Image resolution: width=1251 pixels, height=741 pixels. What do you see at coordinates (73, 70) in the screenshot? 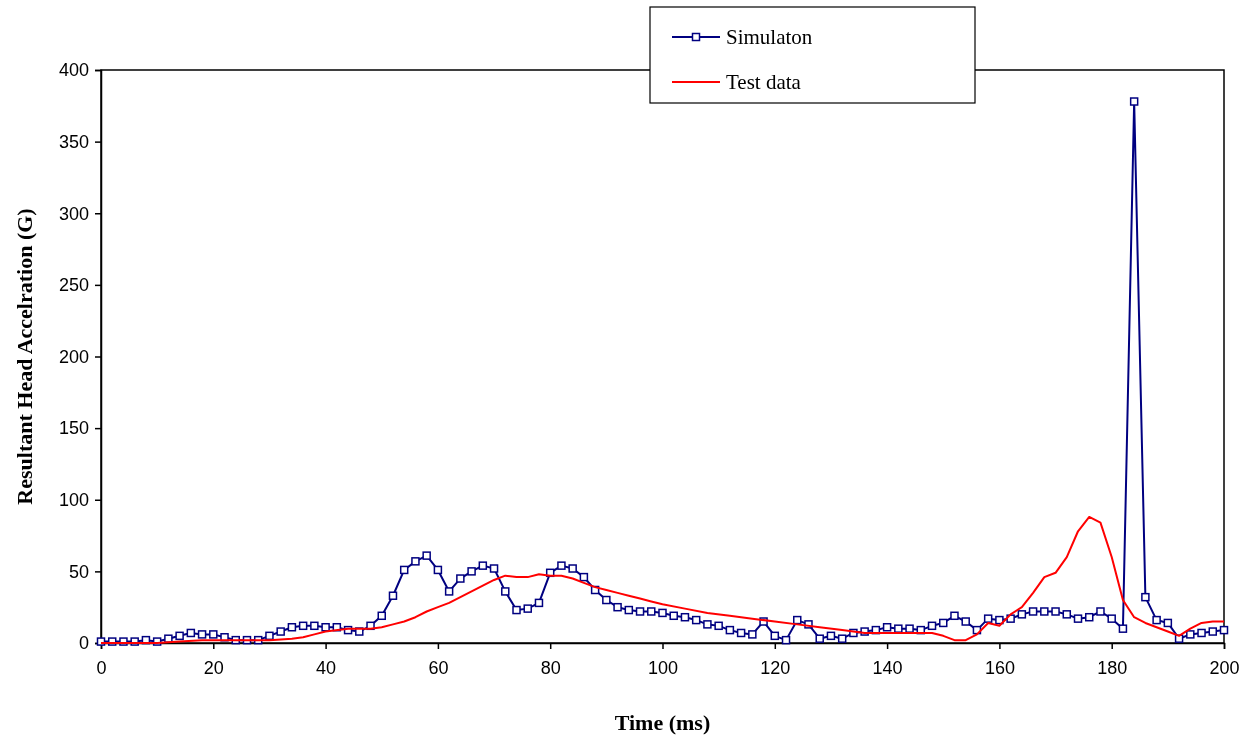
I see `y-tick-label: 400` at bounding box center [73, 70].